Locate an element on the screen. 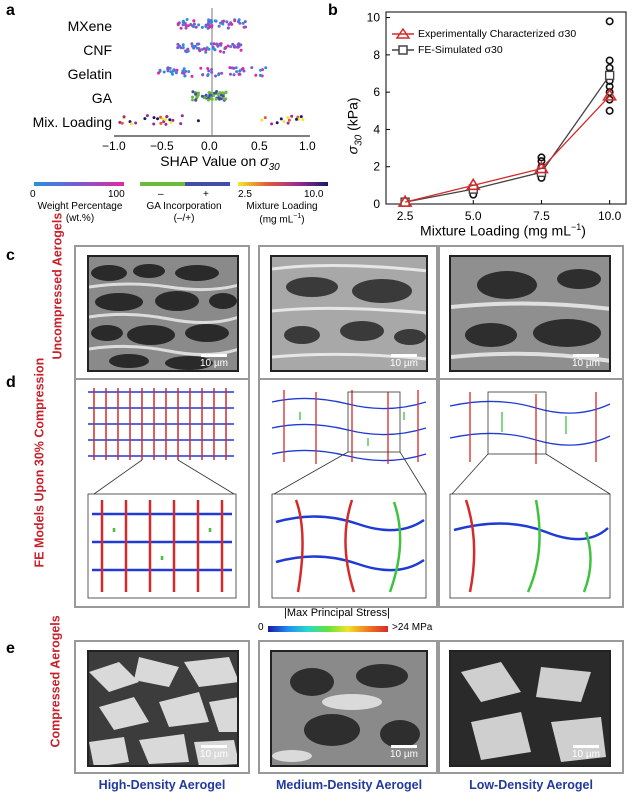 The image size is (640, 801). panel-label-c: c is located at coordinates (10, 255).